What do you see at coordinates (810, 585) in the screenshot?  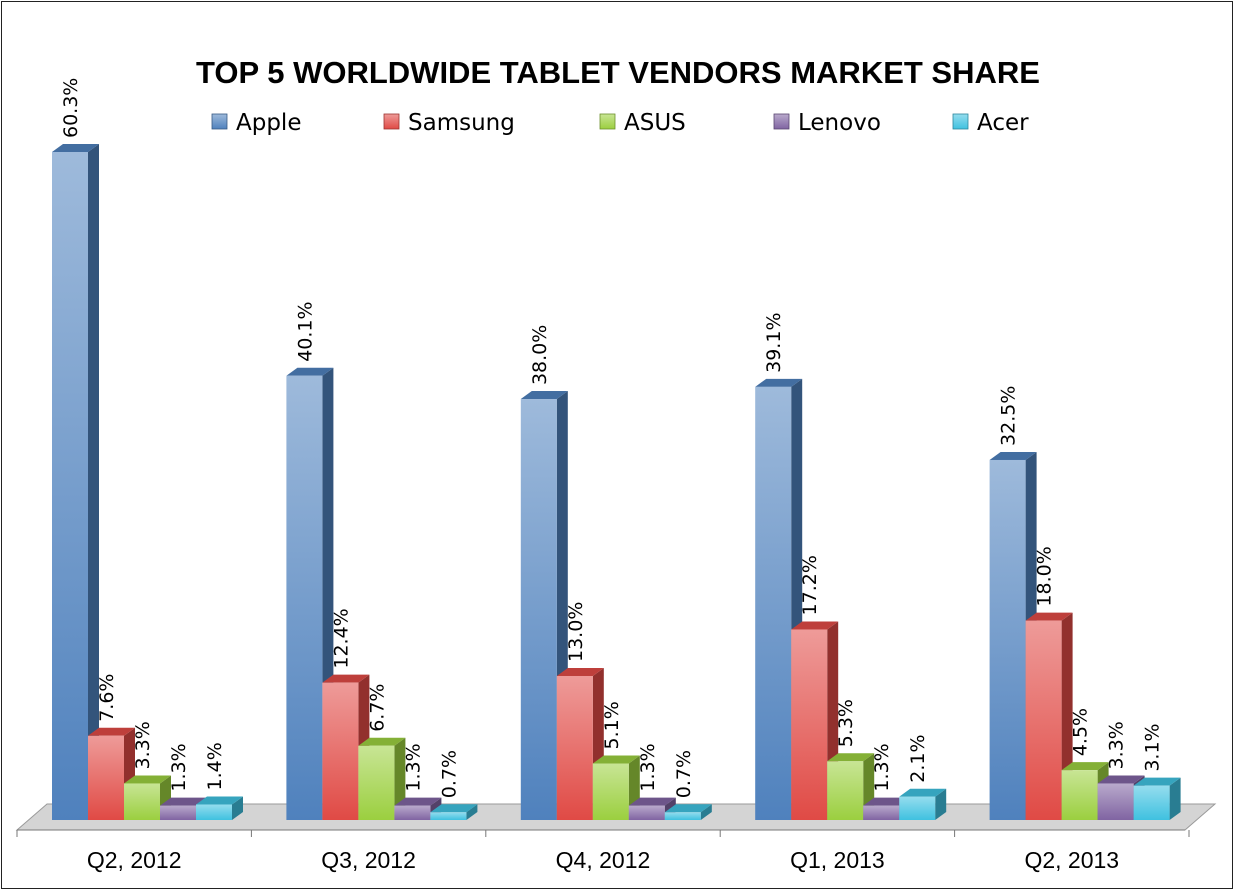 I see `data-label-samsung-q1-2013: 17.2%` at bounding box center [810, 585].